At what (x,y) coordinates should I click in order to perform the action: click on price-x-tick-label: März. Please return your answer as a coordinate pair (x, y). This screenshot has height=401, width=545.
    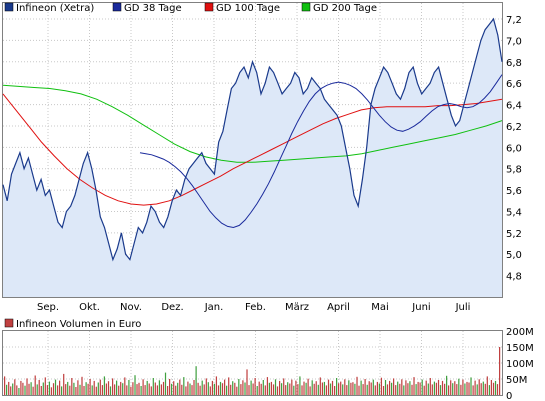
    Looking at the image, I should click on (297, 307).